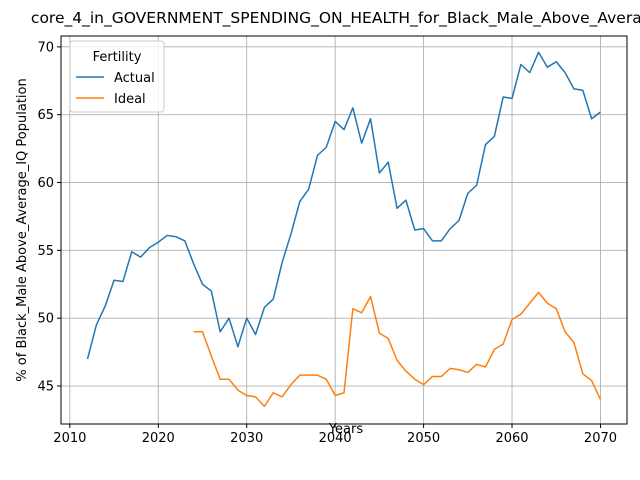 The image size is (640, 480). I want to click on y-tick-label: 50, so click(45, 319).